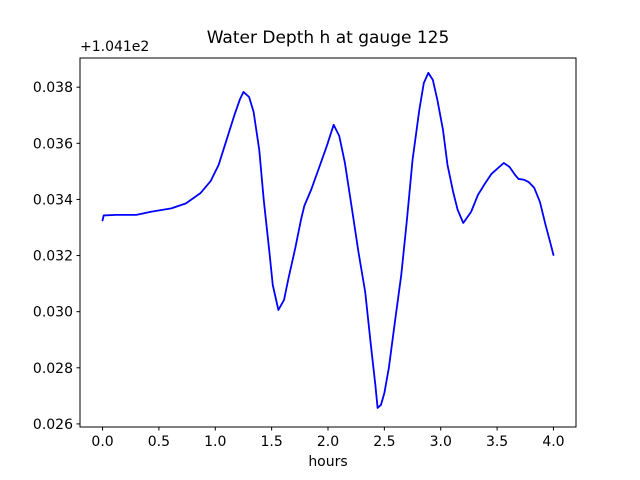  Describe the element at coordinates (53, 425) in the screenshot. I see `y-tick-label: 0.026` at that location.